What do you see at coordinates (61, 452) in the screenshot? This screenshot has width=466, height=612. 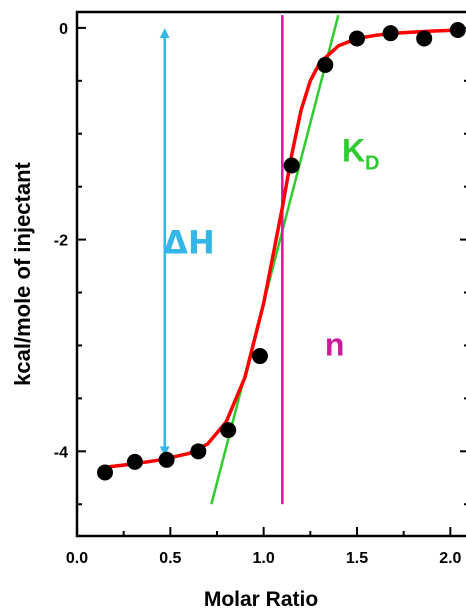 I see `y-tick-label: -4` at bounding box center [61, 452].